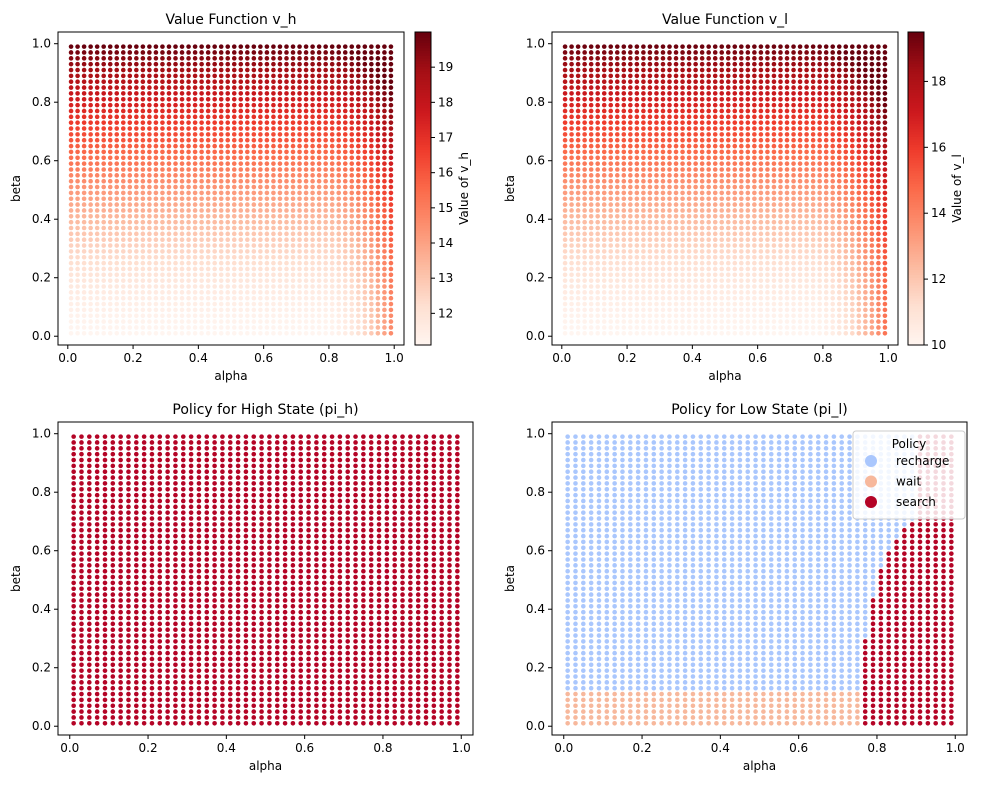  I want to click on y-tick-label: 0.0, so click(41, 336).